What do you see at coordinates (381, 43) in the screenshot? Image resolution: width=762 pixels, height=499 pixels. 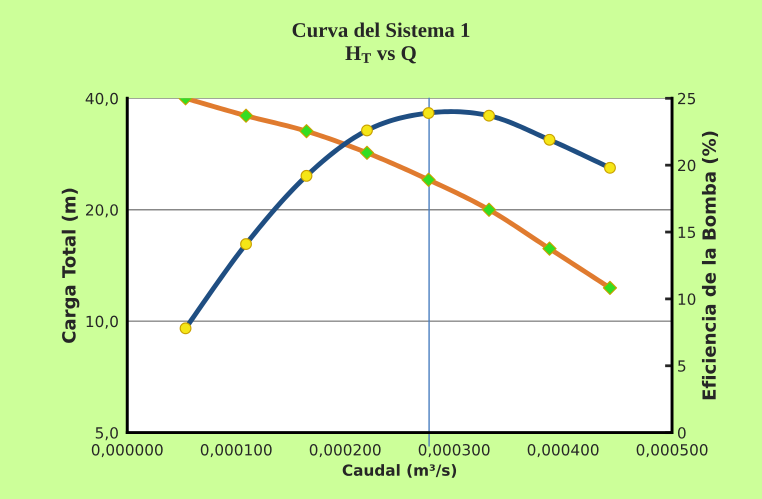 I see `chart-title: Curva del Sistema 1 H$_{T}$ vs Q` at bounding box center [381, 43].